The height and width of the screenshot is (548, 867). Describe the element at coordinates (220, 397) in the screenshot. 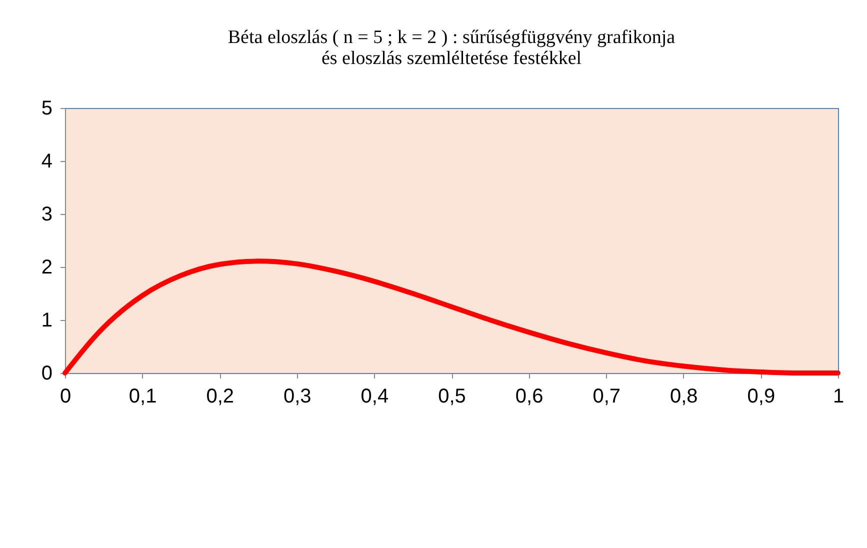

I see `x-tick-label: 0,2` at that location.